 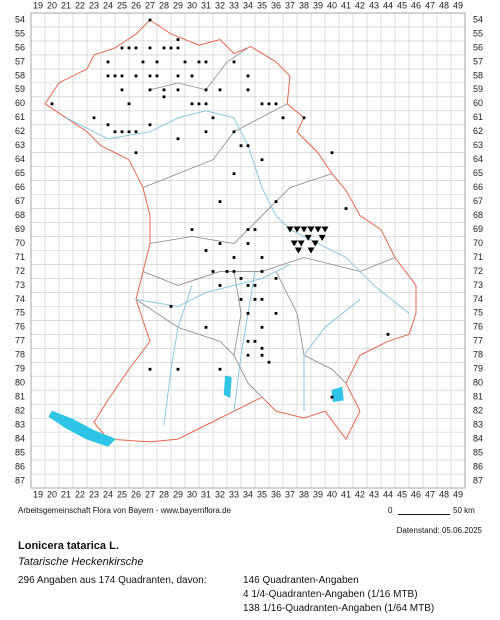 What do you see at coordinates (20, 313) in the screenshot?
I see `row-label: 75` at bounding box center [20, 313].